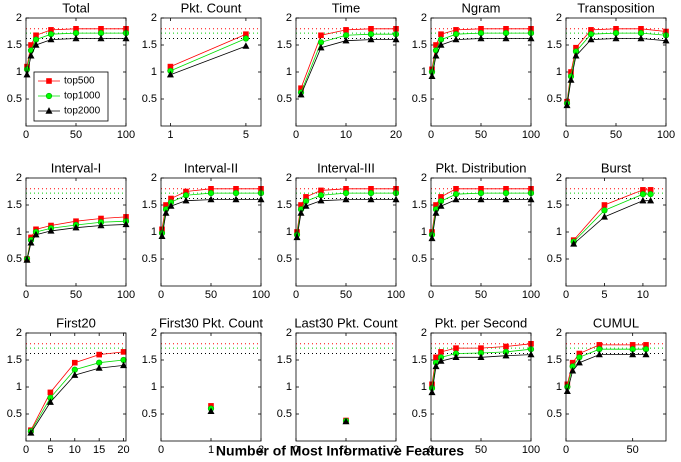 The height and width of the screenshot is (462, 681). What do you see at coordinates (481, 322) in the screenshot?
I see `subplot-title: Pkt. per Second` at bounding box center [481, 322].